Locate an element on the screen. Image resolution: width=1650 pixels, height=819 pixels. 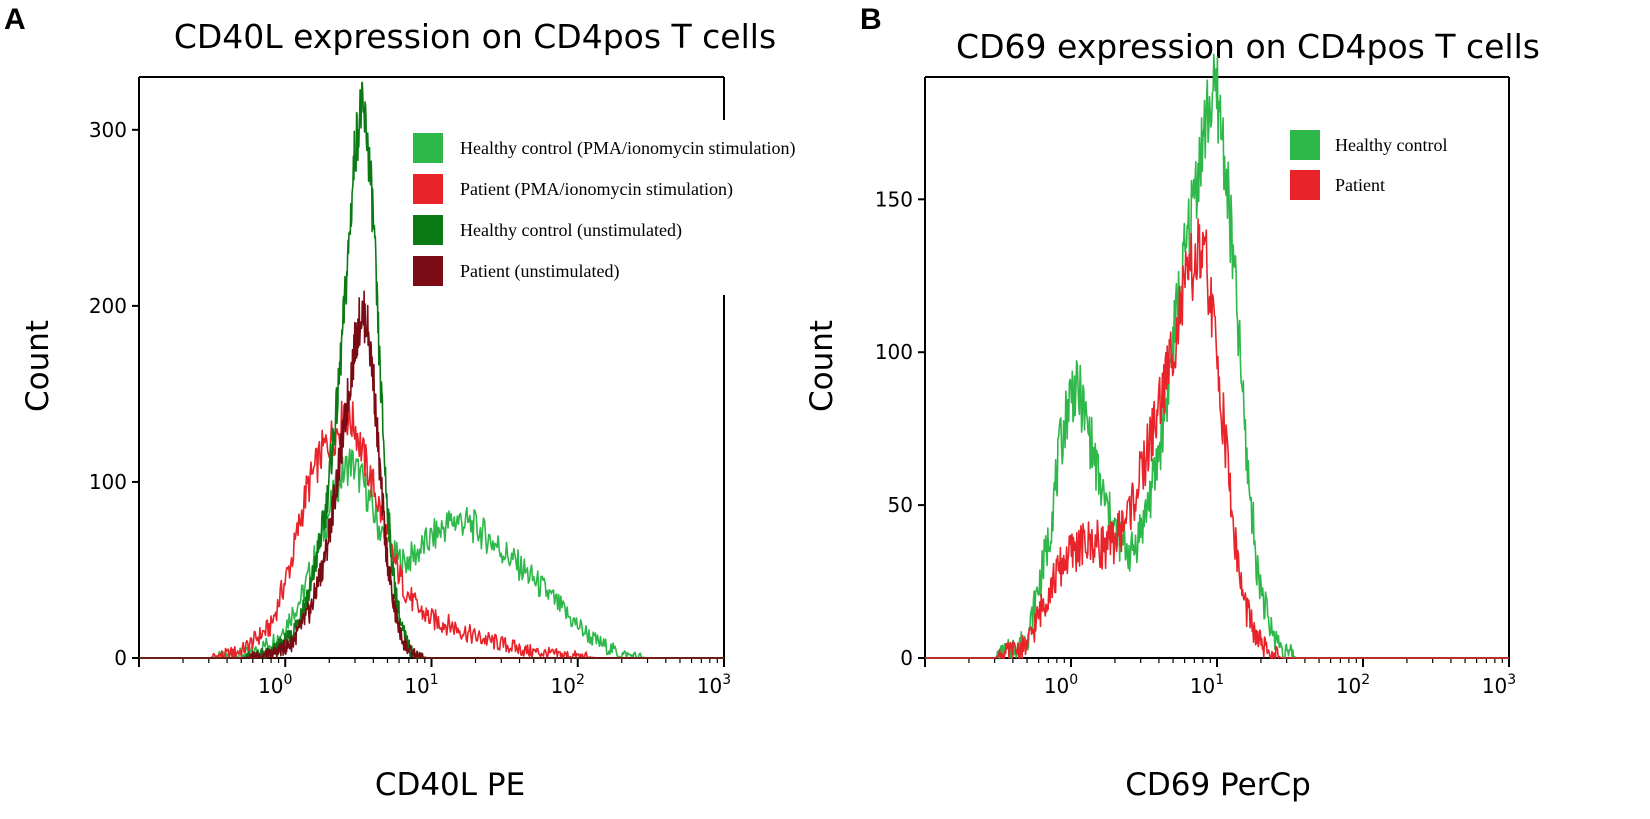
panel-b-letter: B is located at coordinates (871, 19).